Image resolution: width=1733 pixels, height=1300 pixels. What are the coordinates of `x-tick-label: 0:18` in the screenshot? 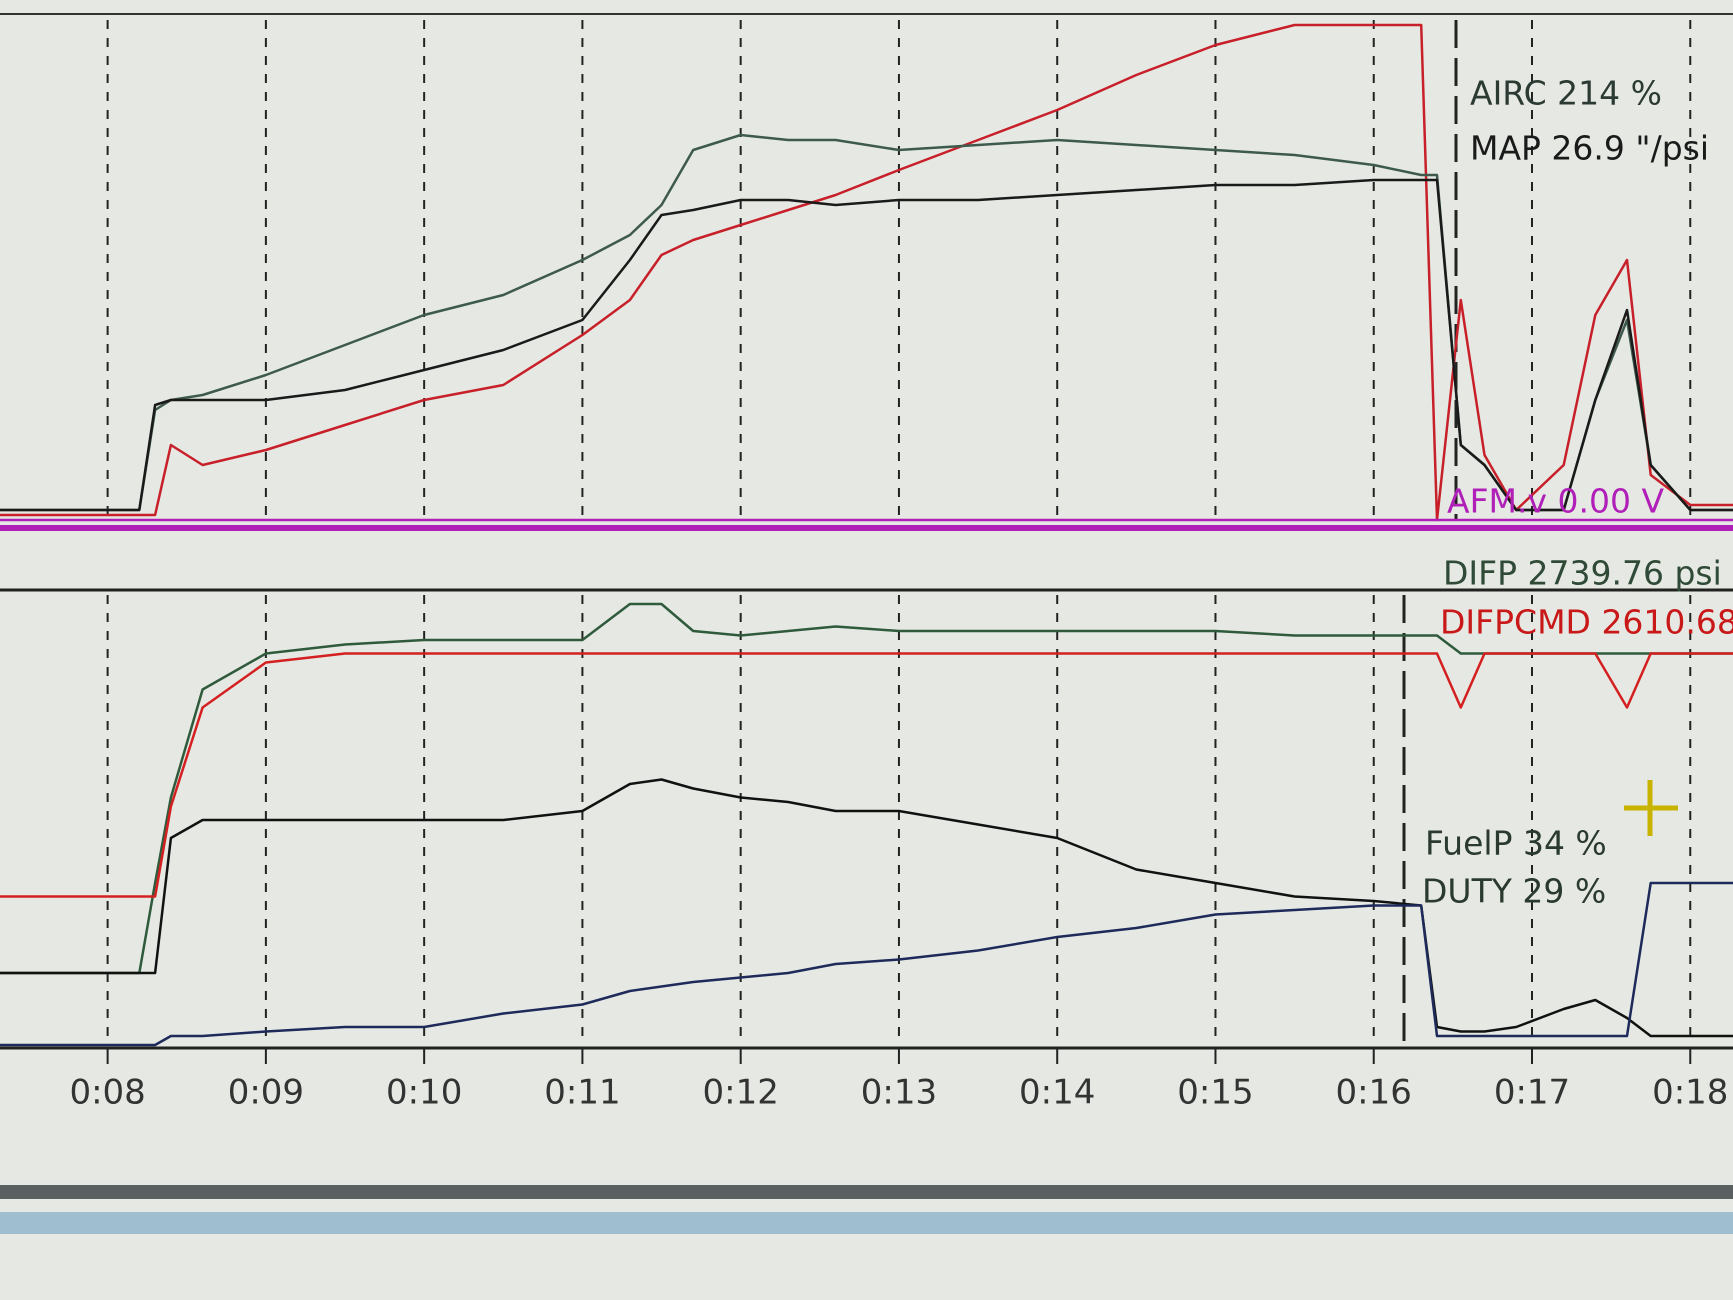 It's located at (1690, 1093).